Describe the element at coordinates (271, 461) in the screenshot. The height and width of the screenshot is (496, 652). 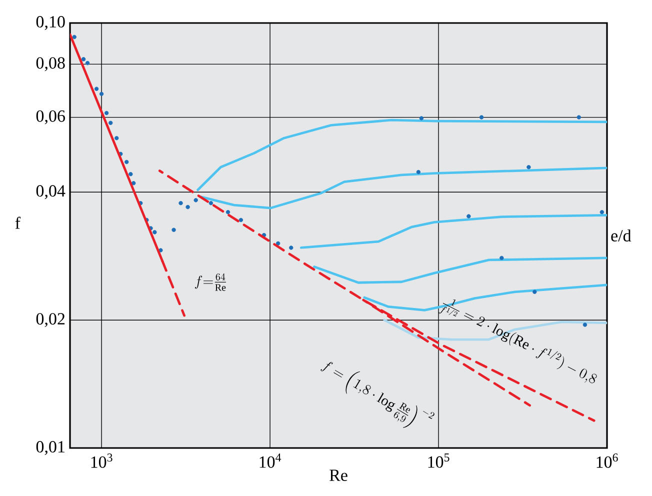
I see `x-tick-label: 10$^{4}$` at that location.